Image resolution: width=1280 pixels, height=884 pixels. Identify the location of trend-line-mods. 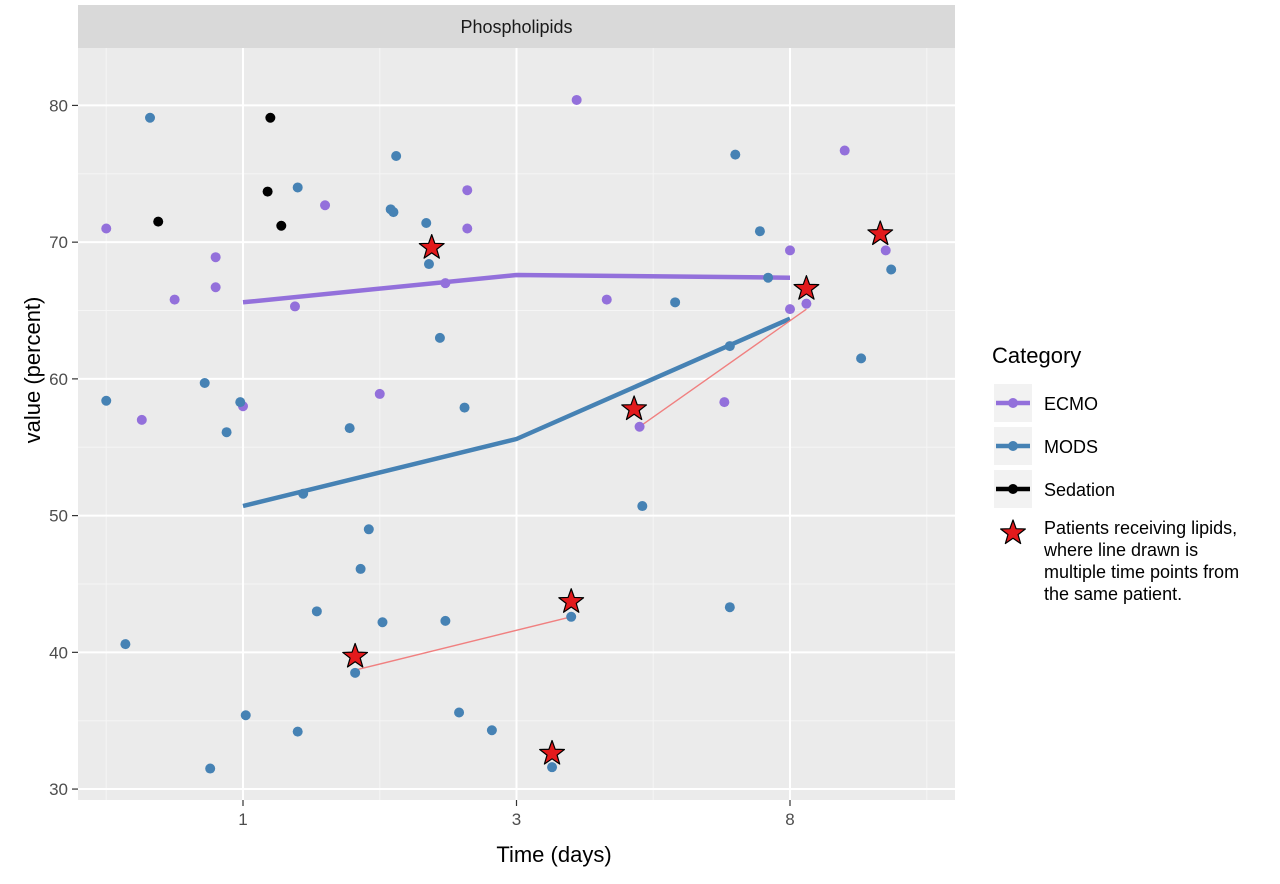
(516, 412).